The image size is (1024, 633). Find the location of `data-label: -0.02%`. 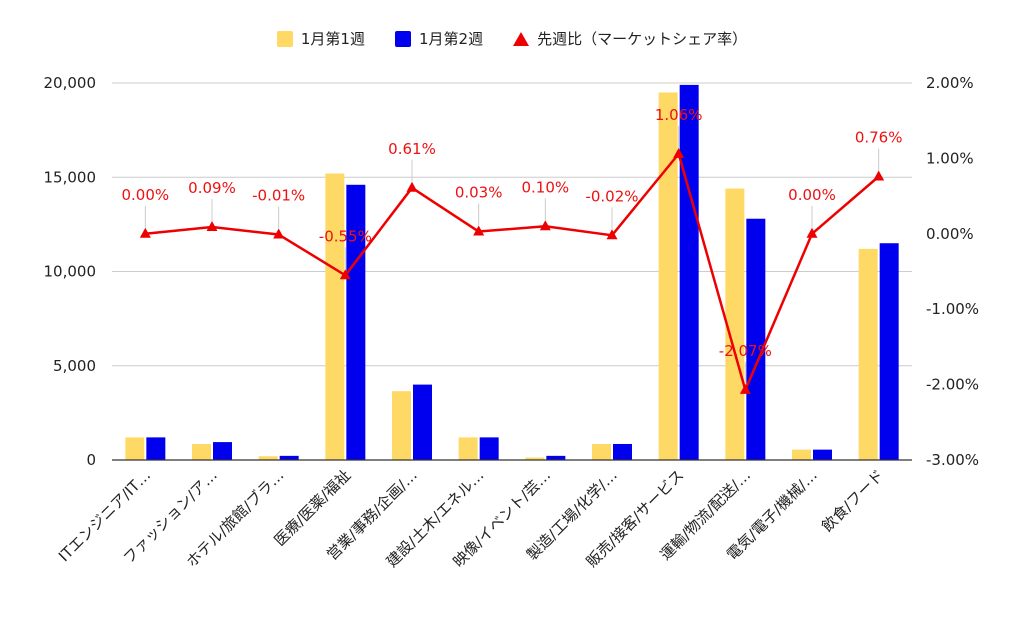

data-label: -0.02% is located at coordinates (611, 196).